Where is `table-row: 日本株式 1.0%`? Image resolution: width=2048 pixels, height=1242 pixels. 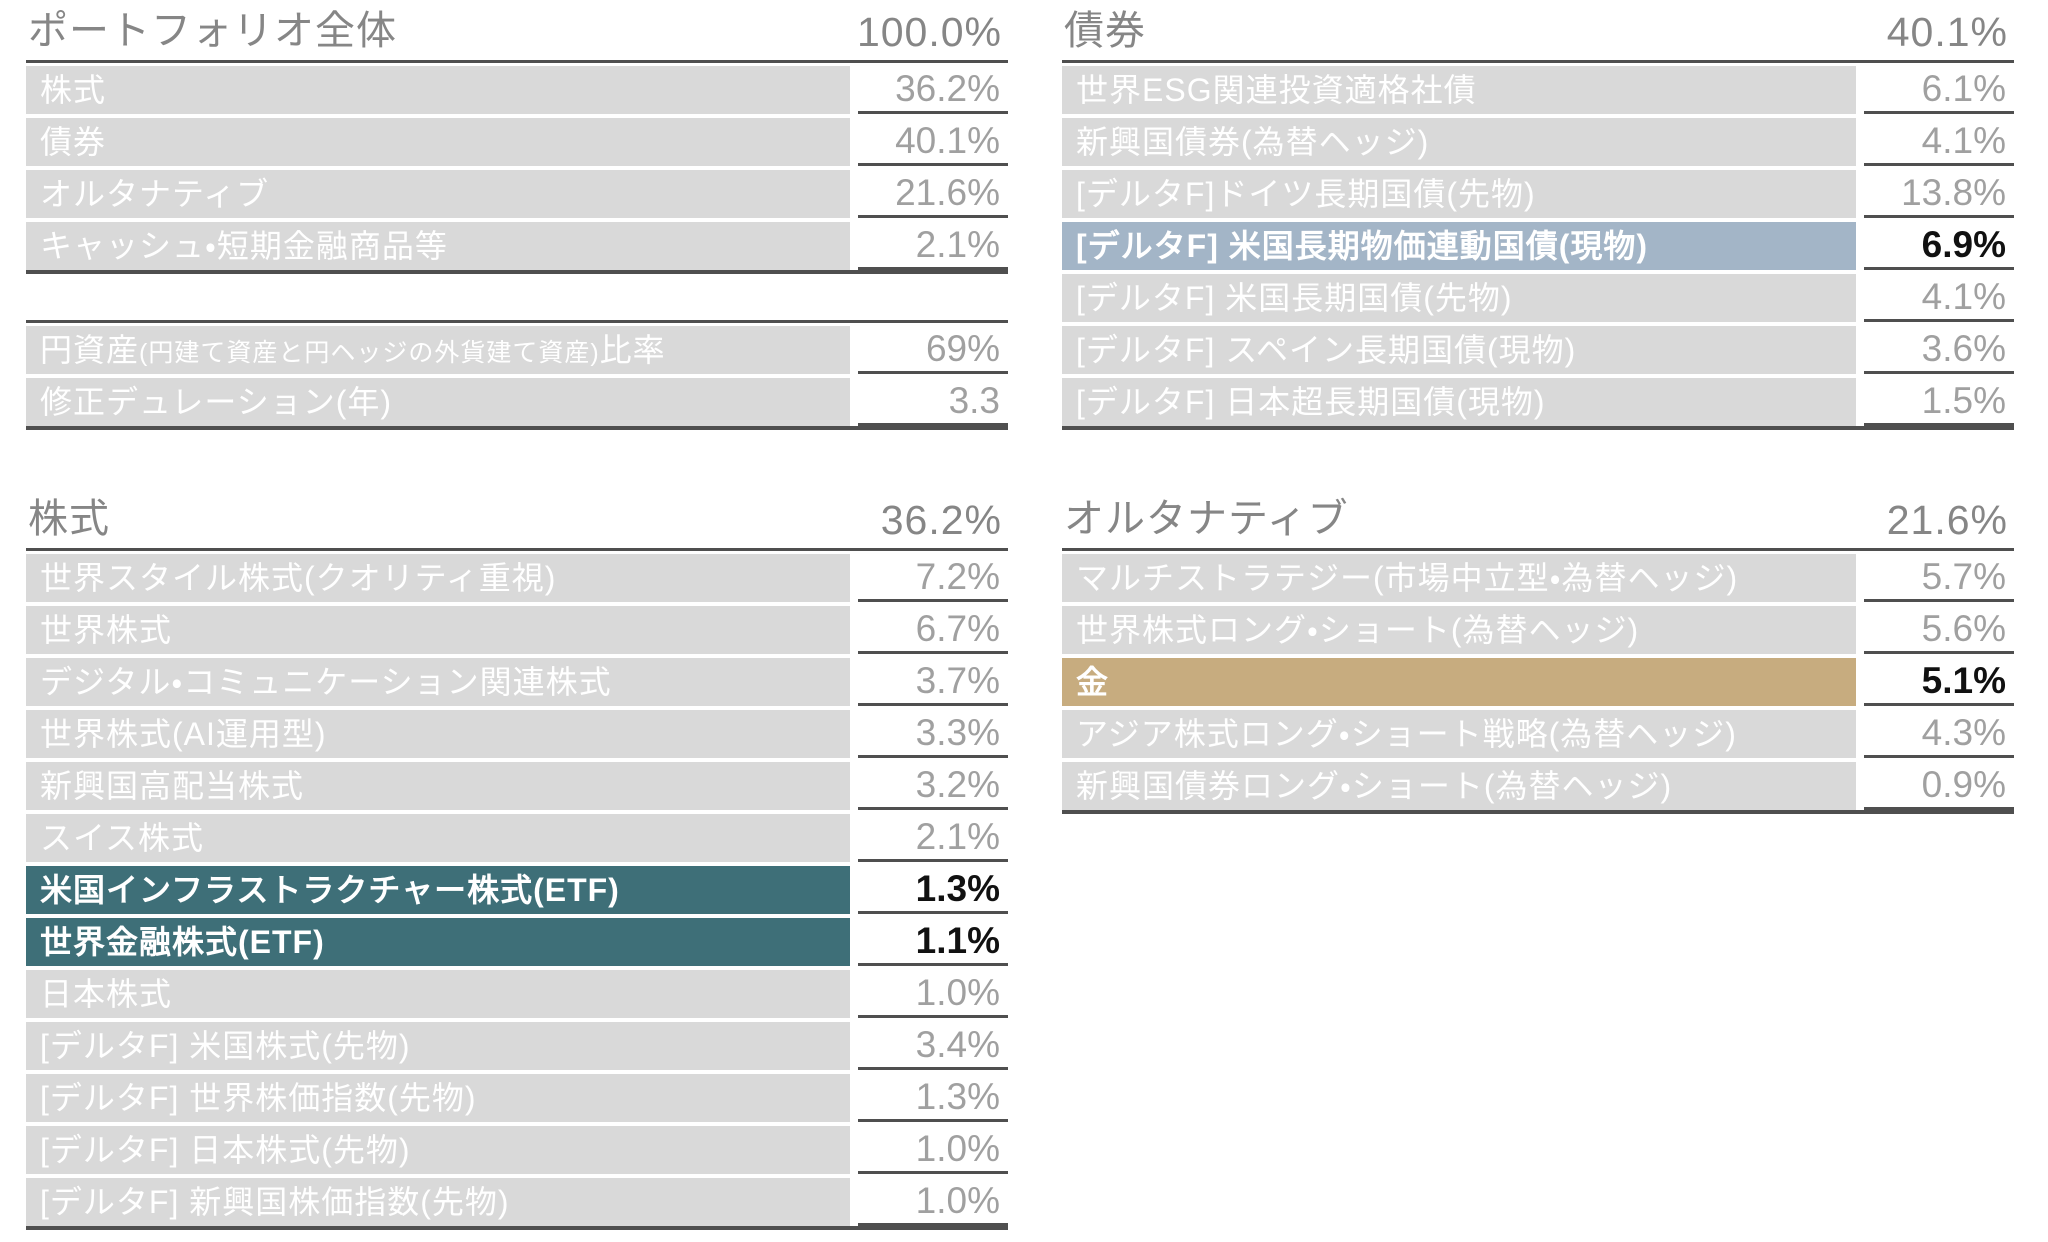
table-row: 日本株式 1.0% is located at coordinates (517, 994).